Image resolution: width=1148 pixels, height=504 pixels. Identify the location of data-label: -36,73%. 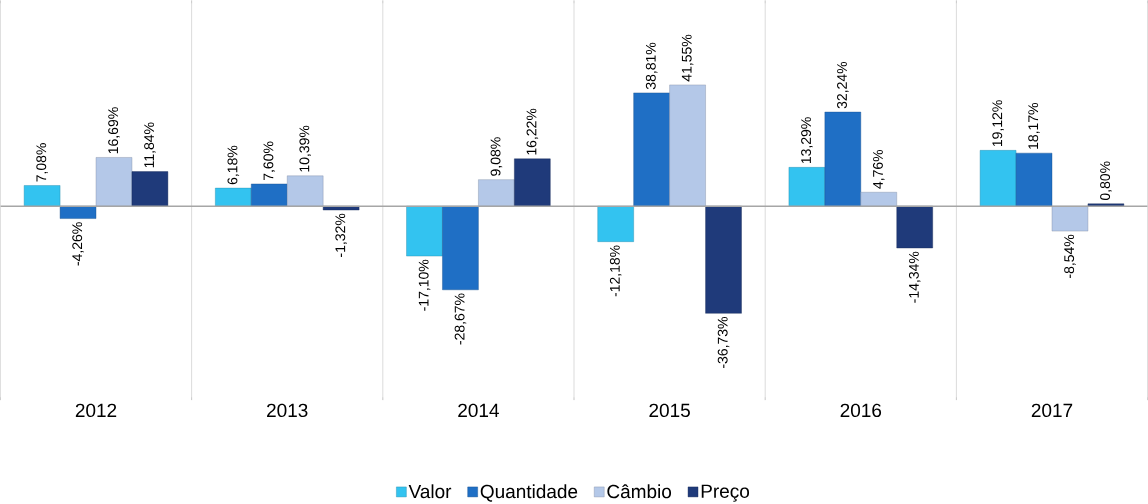
(723, 343).